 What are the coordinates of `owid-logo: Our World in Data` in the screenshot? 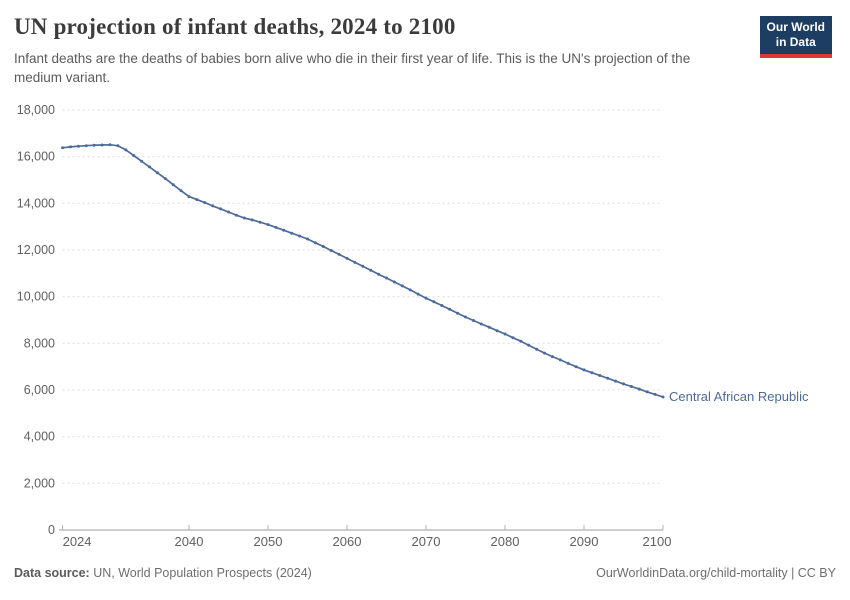 It's located at (795, 37).